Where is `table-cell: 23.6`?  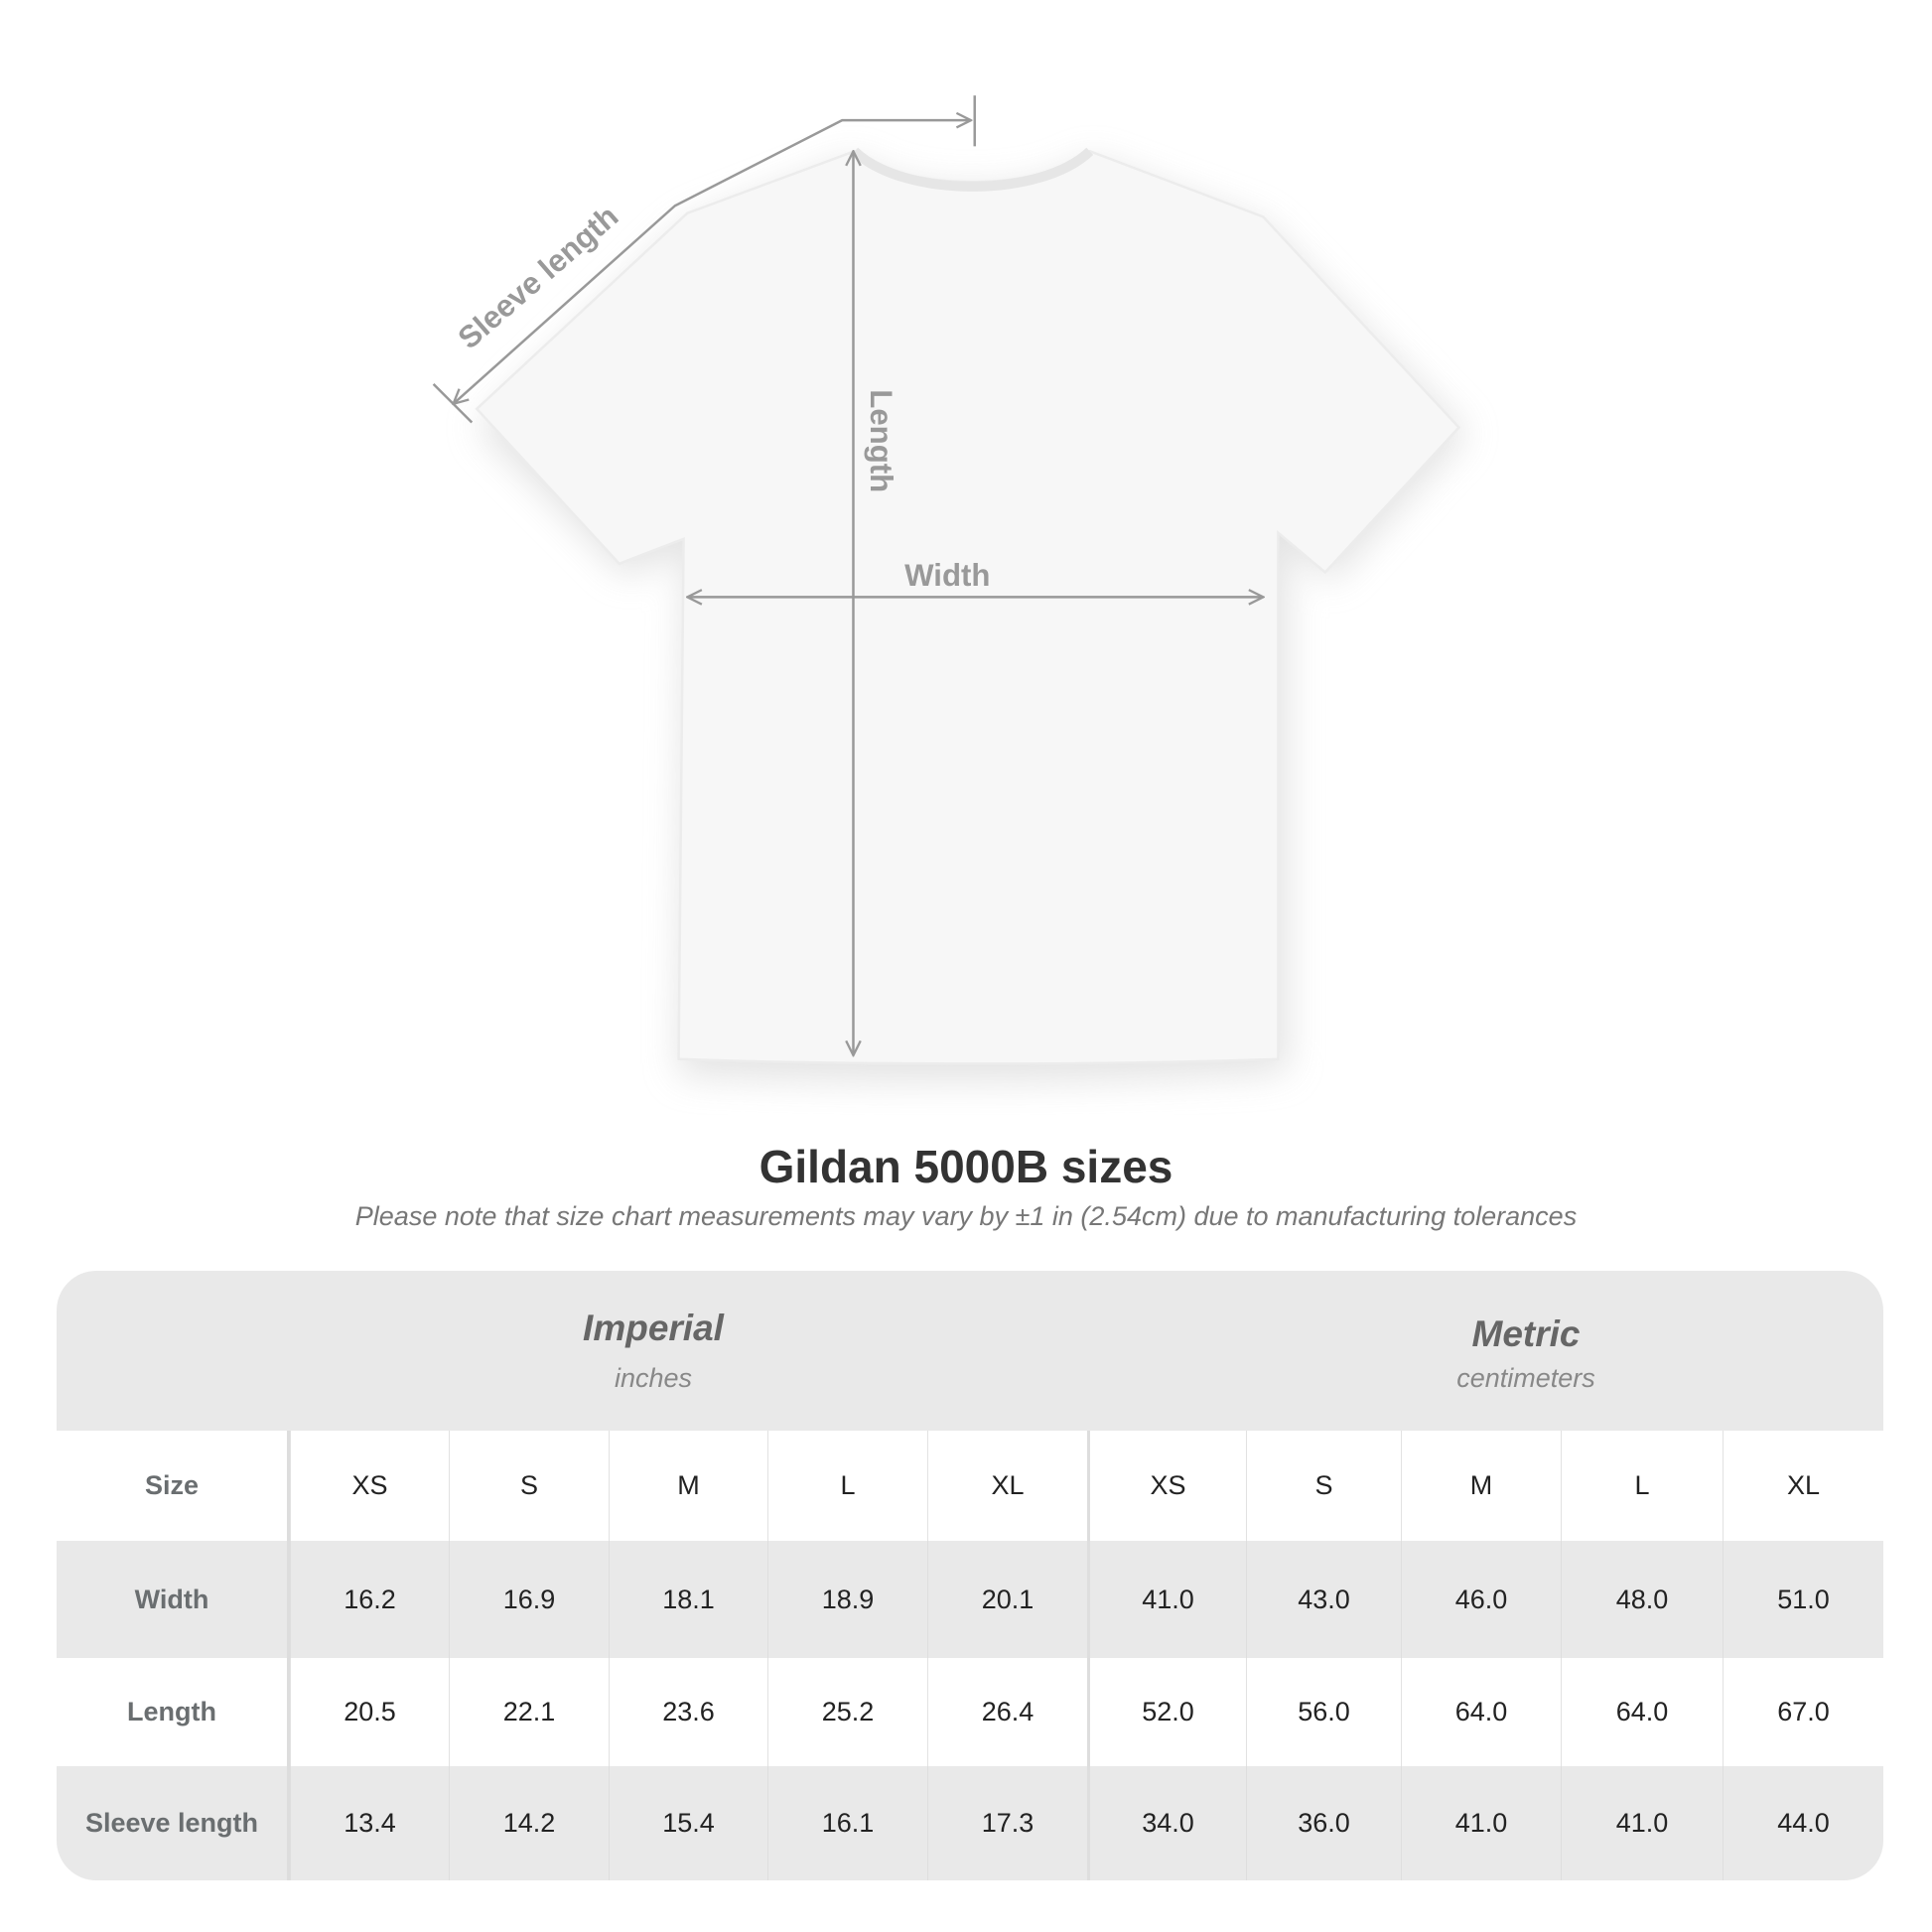 table-cell: 23.6 is located at coordinates (688, 1712).